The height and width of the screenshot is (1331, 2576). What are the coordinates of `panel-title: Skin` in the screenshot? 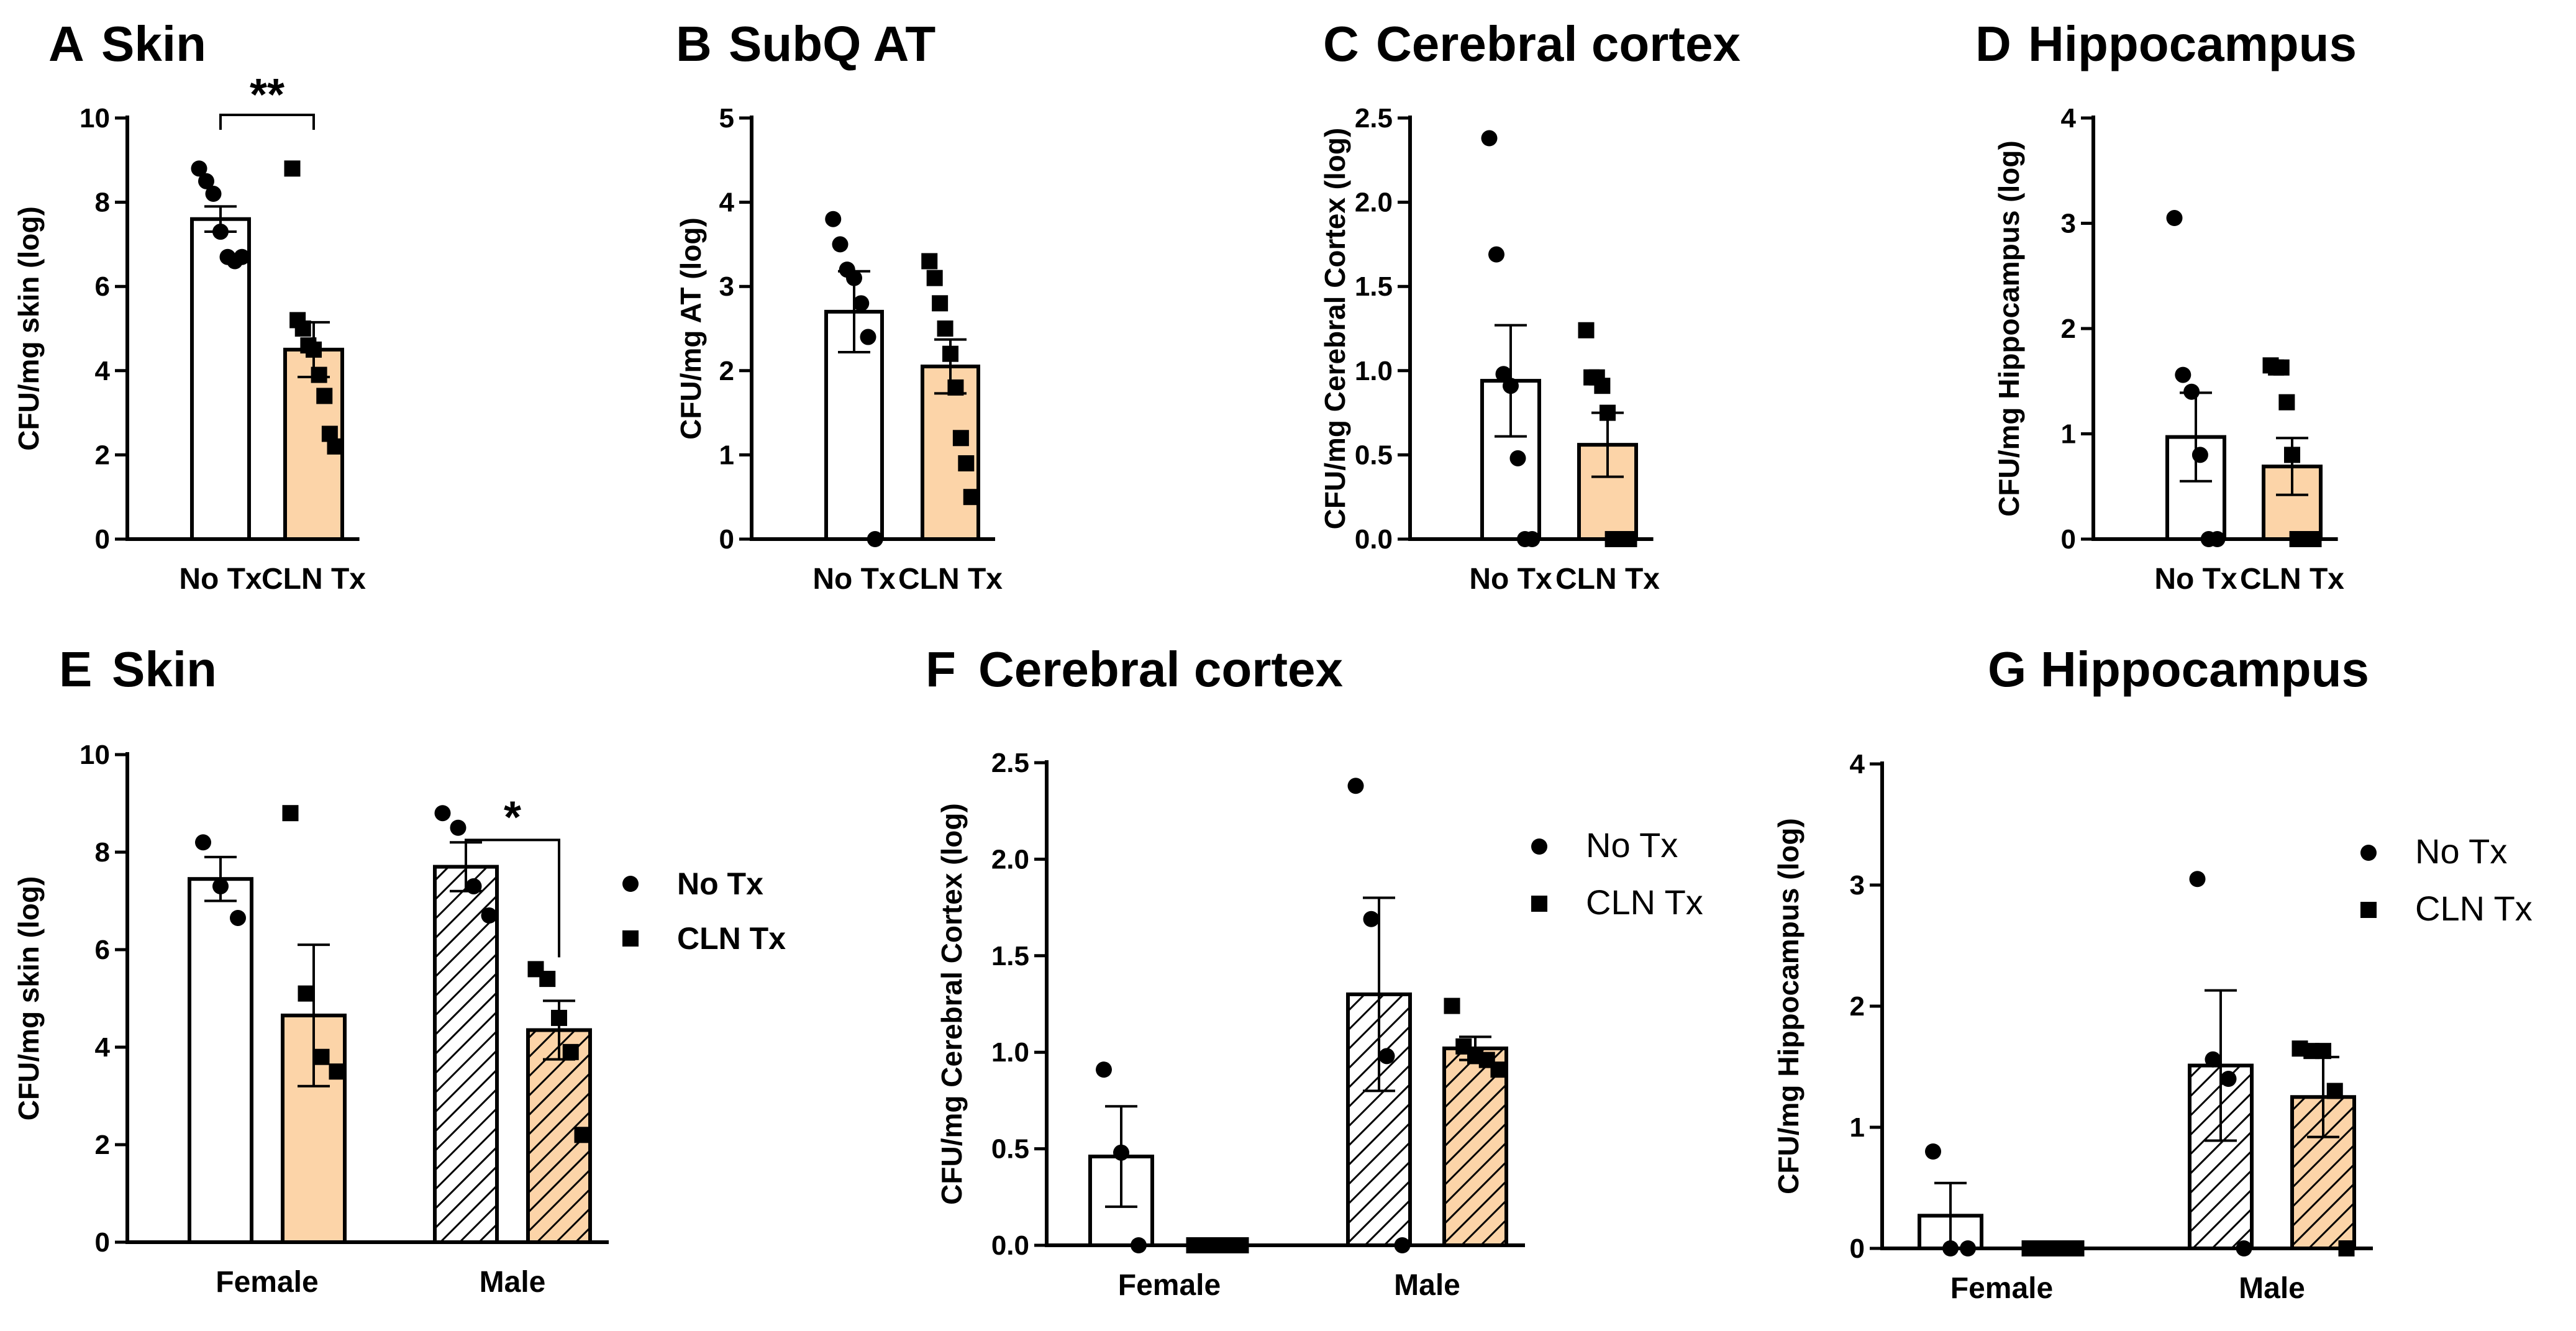 It's located at (153, 43).